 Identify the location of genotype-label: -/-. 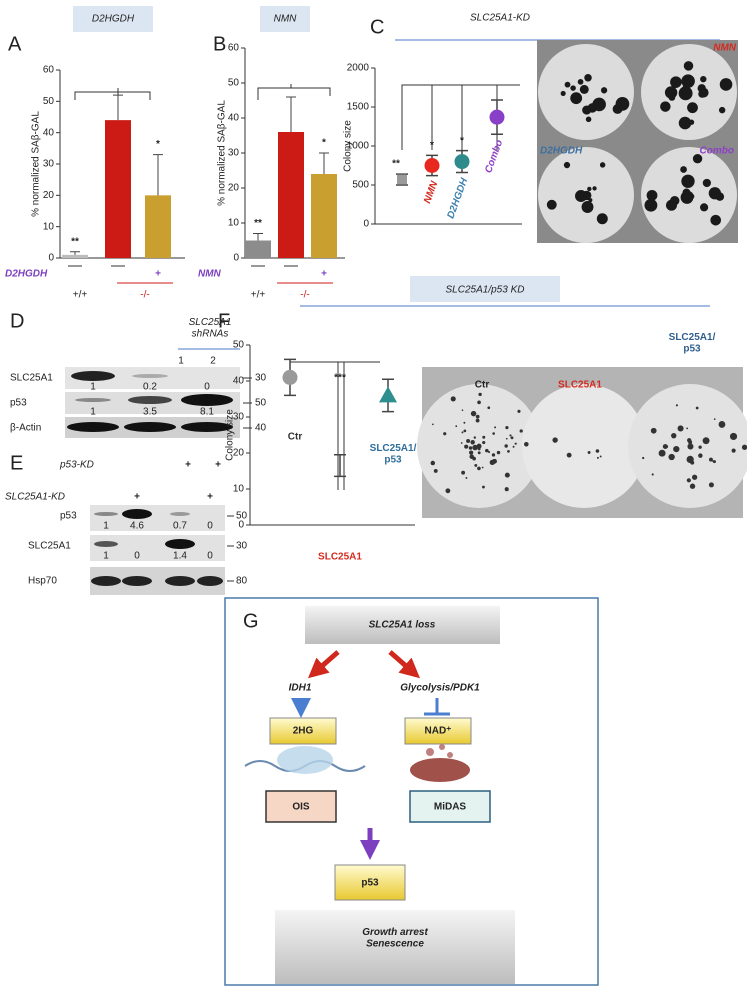
(144, 295).